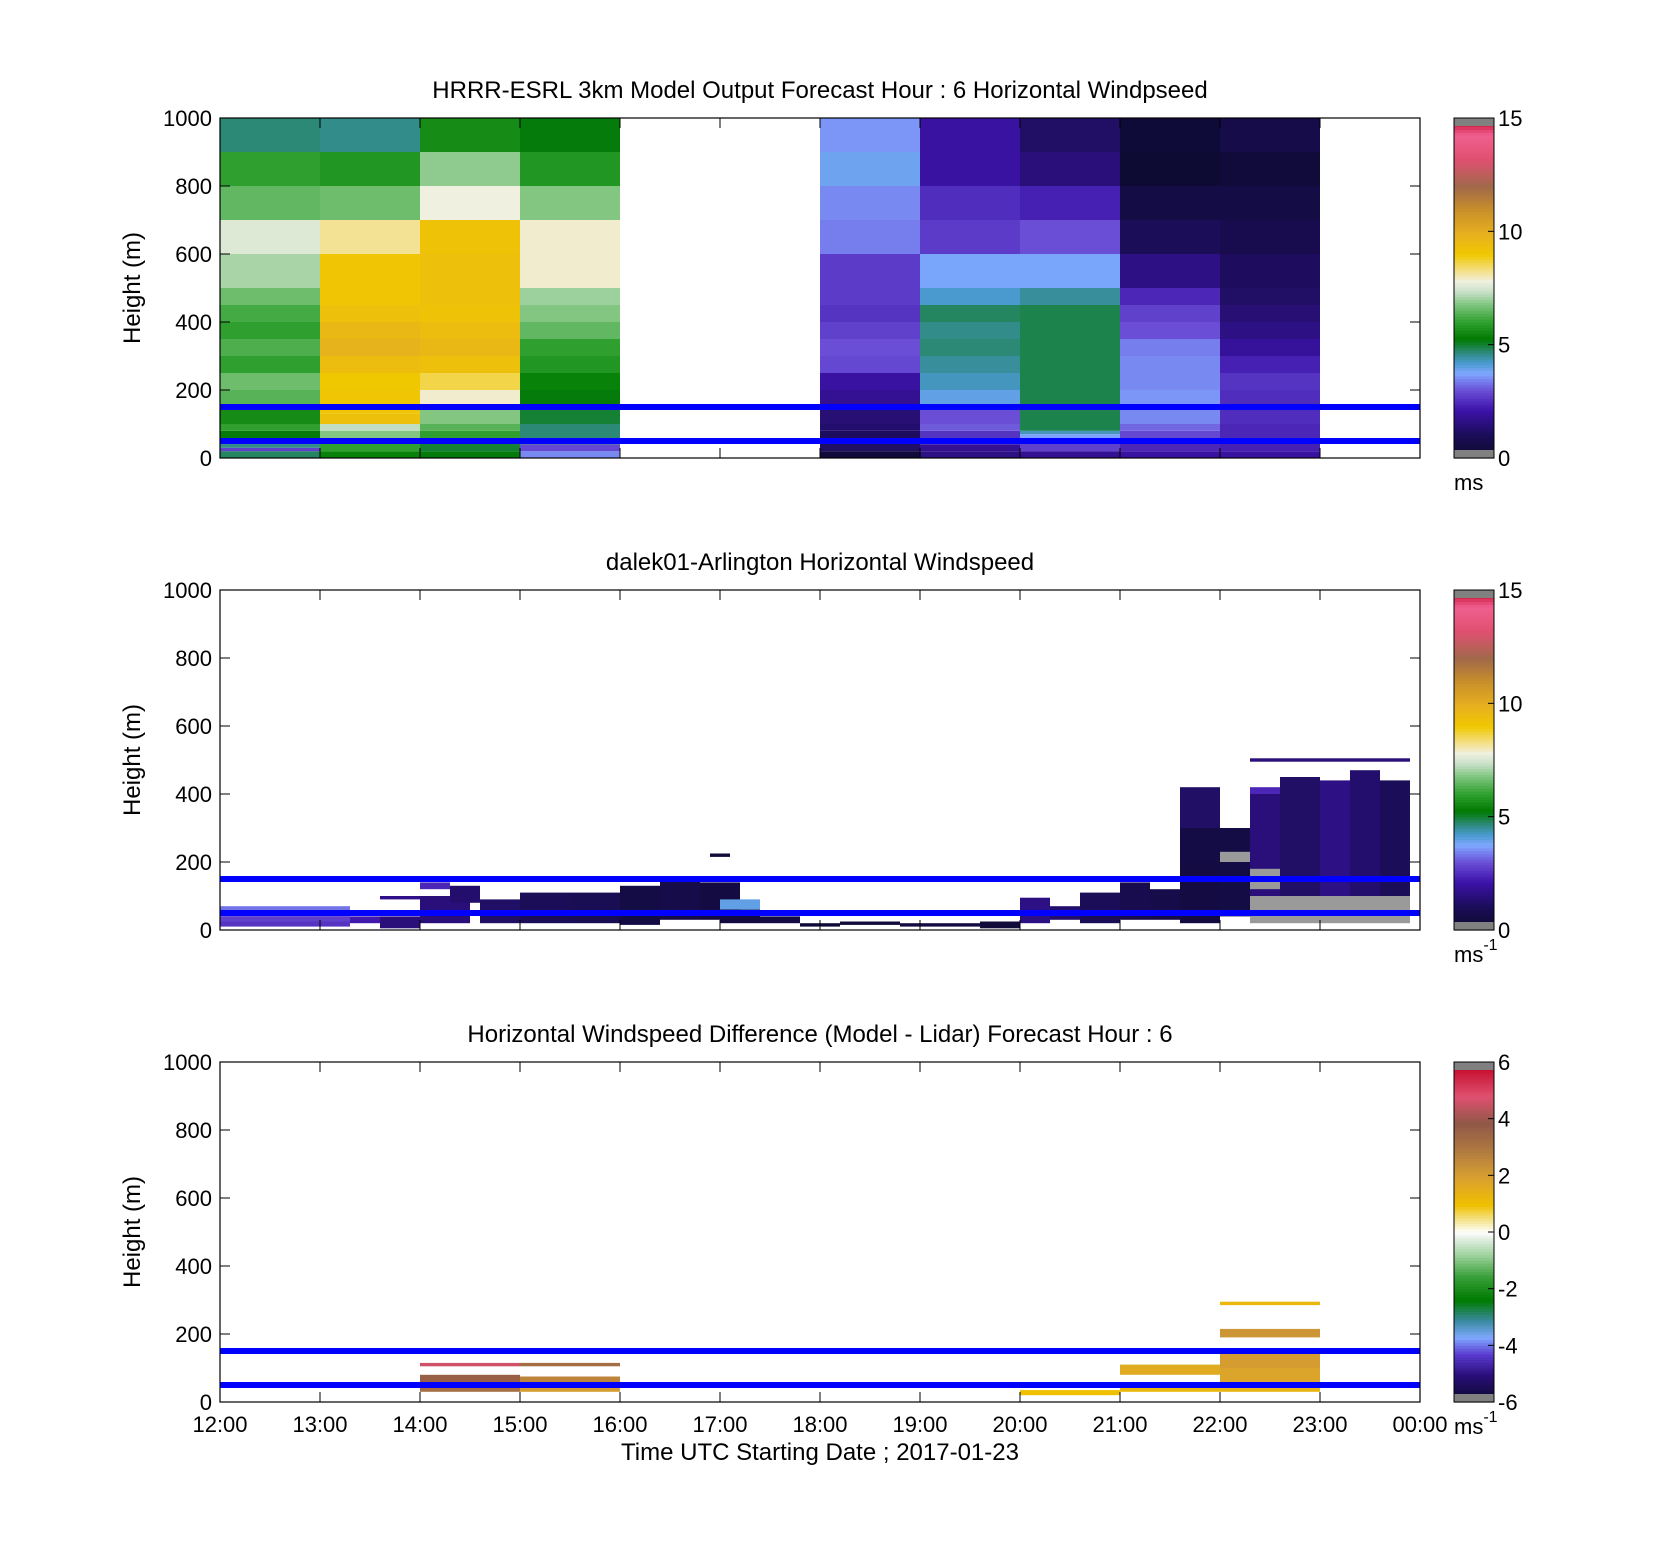  Describe the element at coordinates (1019, 1424) in the screenshot. I see `x-tick-label: 20:00` at that location.